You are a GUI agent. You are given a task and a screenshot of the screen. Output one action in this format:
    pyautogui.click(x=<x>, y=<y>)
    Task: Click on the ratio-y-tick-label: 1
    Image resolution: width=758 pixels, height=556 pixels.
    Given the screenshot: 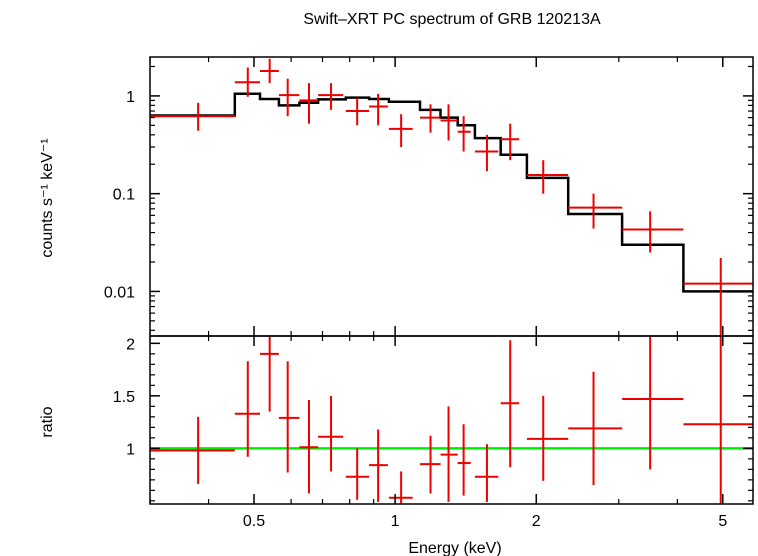 What is the action you would take?
    pyautogui.click(x=130, y=449)
    